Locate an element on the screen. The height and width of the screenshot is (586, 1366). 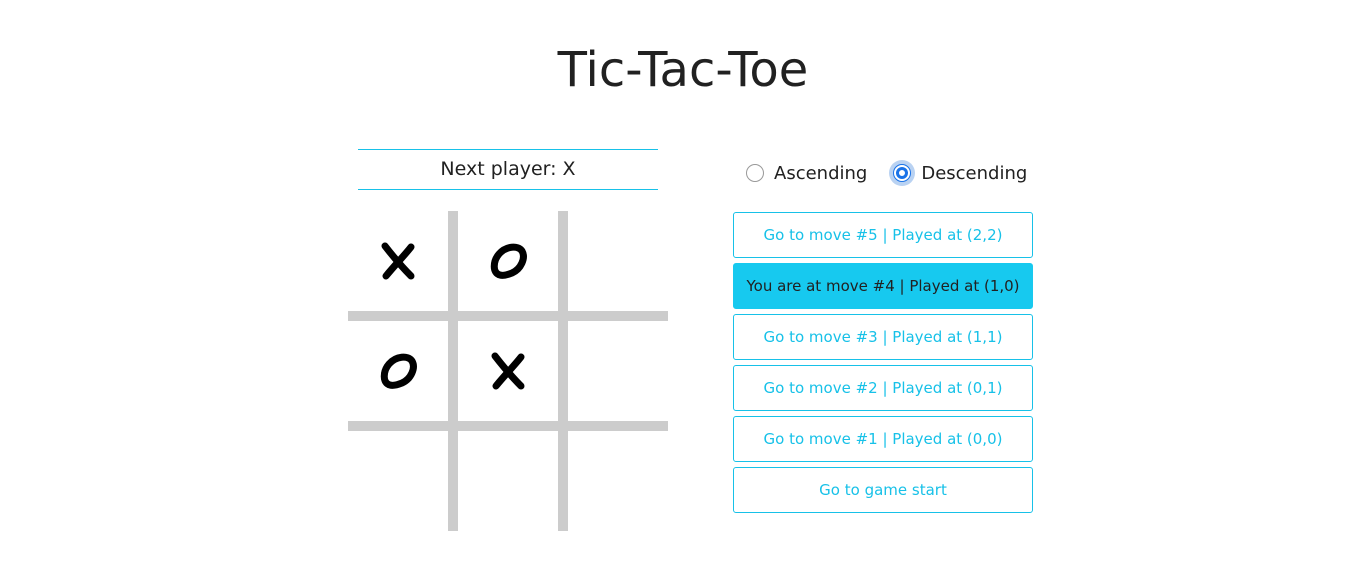
list-item: Go to move #3 | Played at (1,1) is located at coordinates (883, 337).